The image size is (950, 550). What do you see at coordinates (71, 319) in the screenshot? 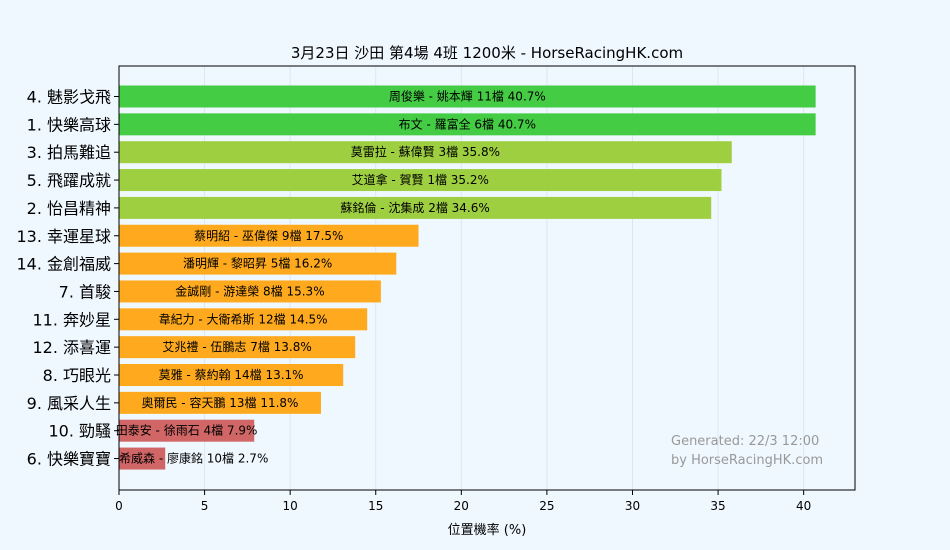
I see `category-label: 11. 奔妙星` at bounding box center [71, 319].